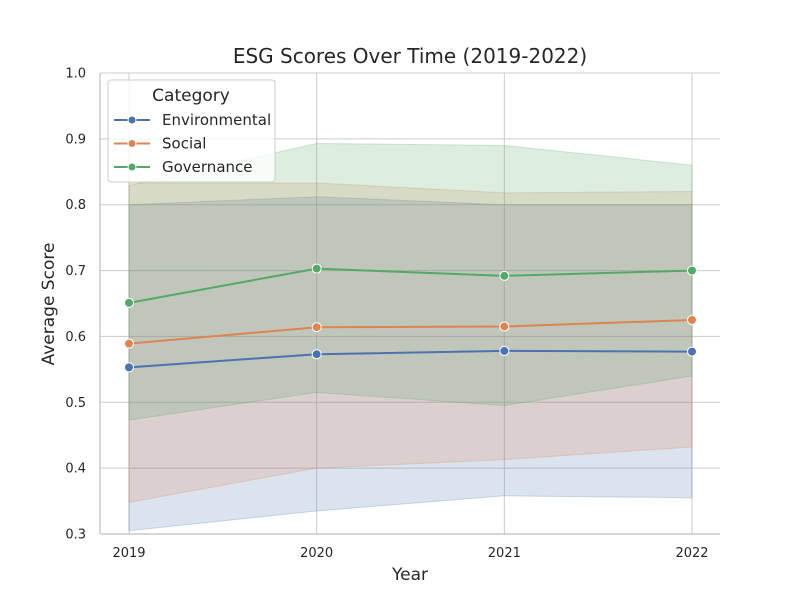 The height and width of the screenshot is (600, 800). I want to click on legend: Category Environmental Social Governance, so click(191, 131).